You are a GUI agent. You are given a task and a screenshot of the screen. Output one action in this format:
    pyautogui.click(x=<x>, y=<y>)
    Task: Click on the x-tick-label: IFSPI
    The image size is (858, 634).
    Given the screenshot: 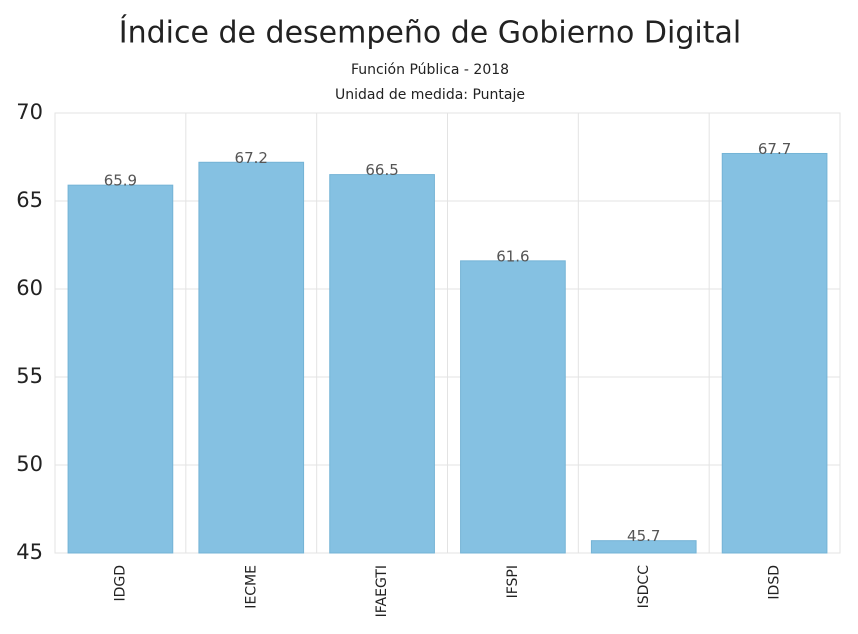 What is the action you would take?
    pyautogui.click(x=513, y=581)
    